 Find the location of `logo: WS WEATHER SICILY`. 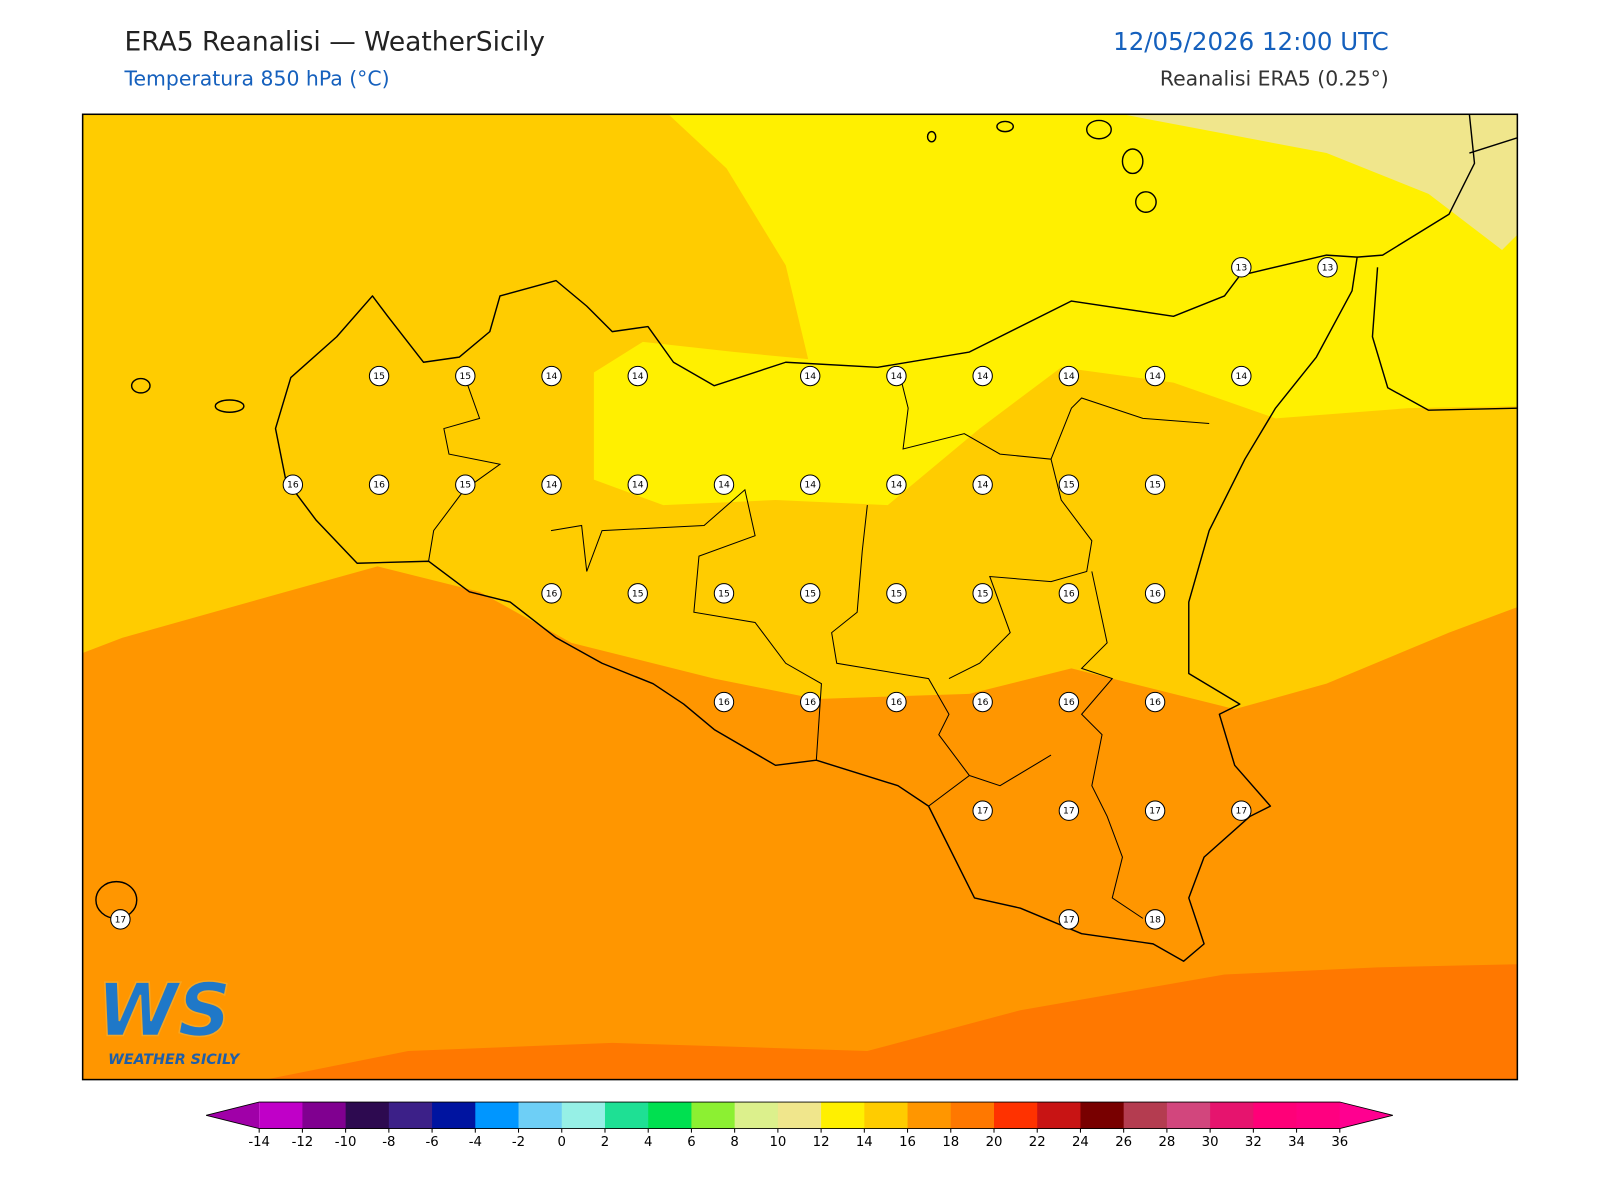

logo: WS WEATHER SICILY is located at coordinates (168, 1018).